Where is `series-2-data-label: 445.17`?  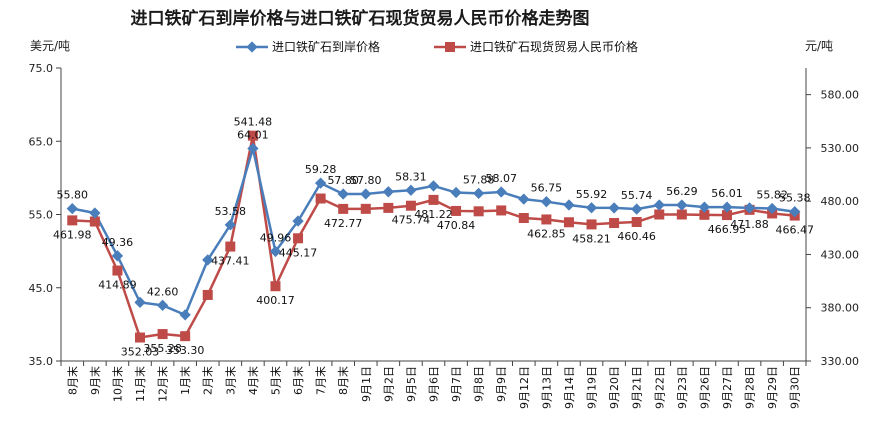
series-2-data-label: 445.17 is located at coordinates (298, 252).